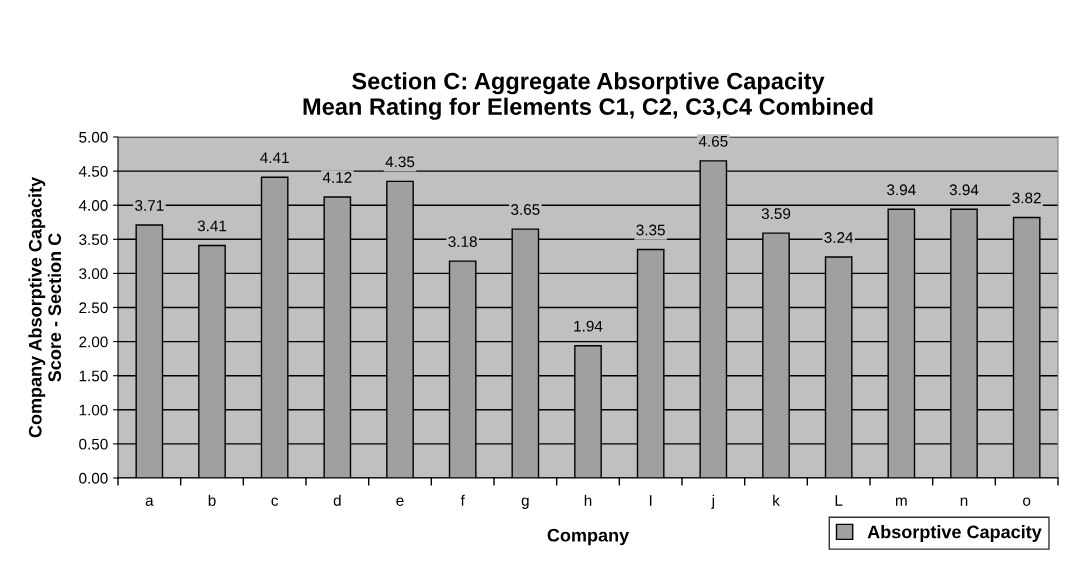 The height and width of the screenshot is (562, 1066). Describe the element at coordinates (93, 376) in the screenshot. I see `y-tick-label: 1.50` at that location.